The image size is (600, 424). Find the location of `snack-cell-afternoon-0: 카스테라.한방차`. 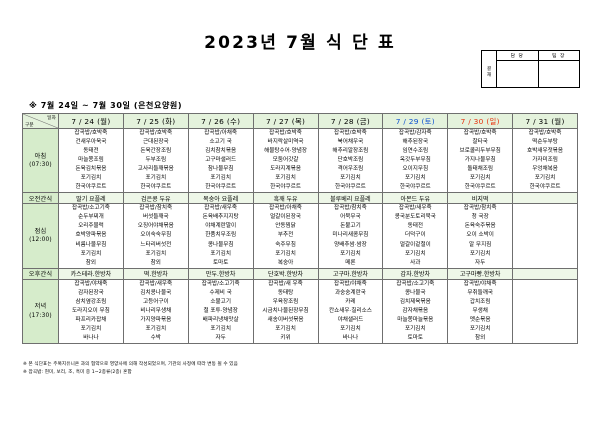

snack-cell-afternoon-0: 카스테라.한방차 is located at coordinates (91, 273).